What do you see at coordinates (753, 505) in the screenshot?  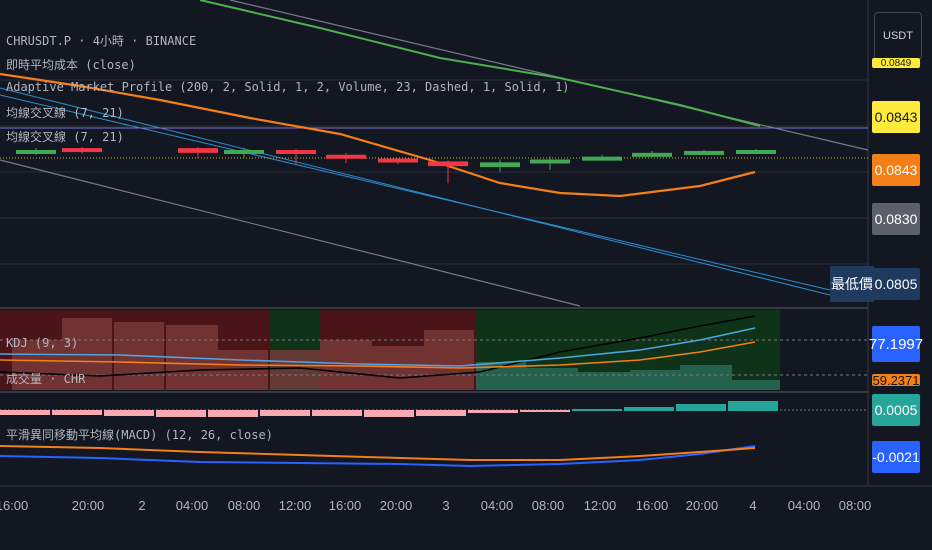 I see `time-label: 4` at bounding box center [753, 505].